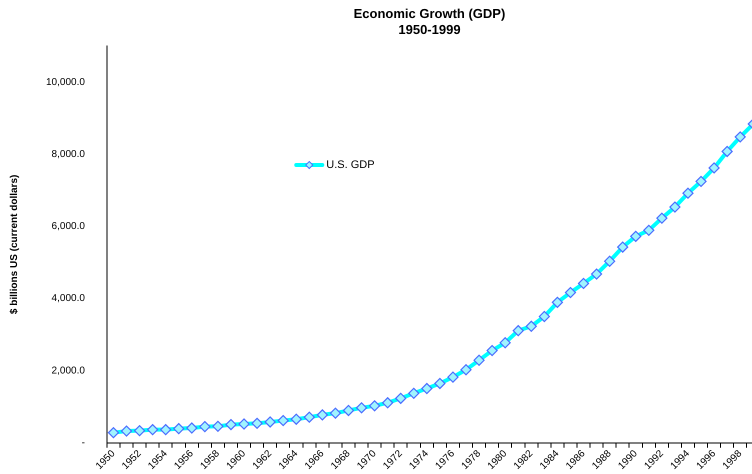 The height and width of the screenshot is (474, 752). What do you see at coordinates (430, 14) in the screenshot?
I see `chart-title: Economic Growth (GDP)` at bounding box center [430, 14].